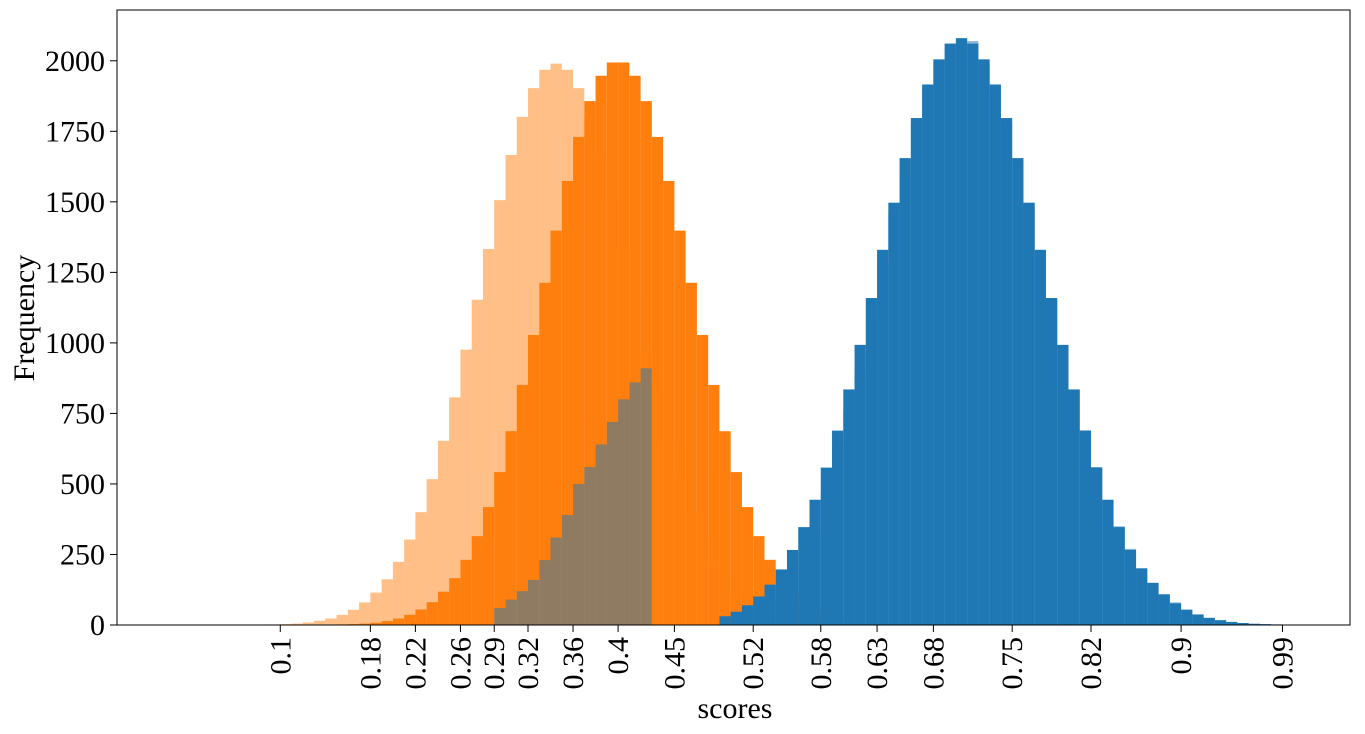 The image size is (1365, 734). What do you see at coordinates (460, 663) in the screenshot?
I see `x-tick-label: 0.26` at bounding box center [460, 663].